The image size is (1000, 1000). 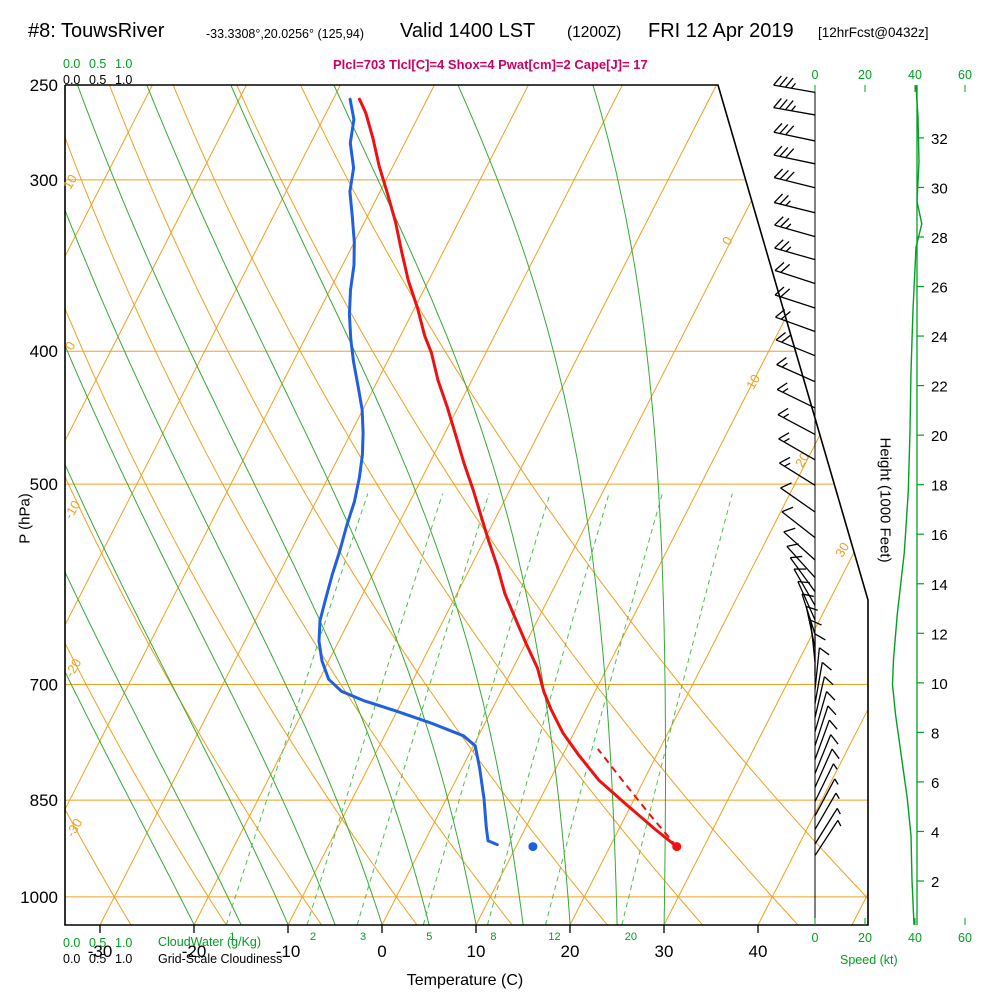 What do you see at coordinates (44, 85) in the screenshot?
I see `svg-text: 250` at bounding box center [44, 85].